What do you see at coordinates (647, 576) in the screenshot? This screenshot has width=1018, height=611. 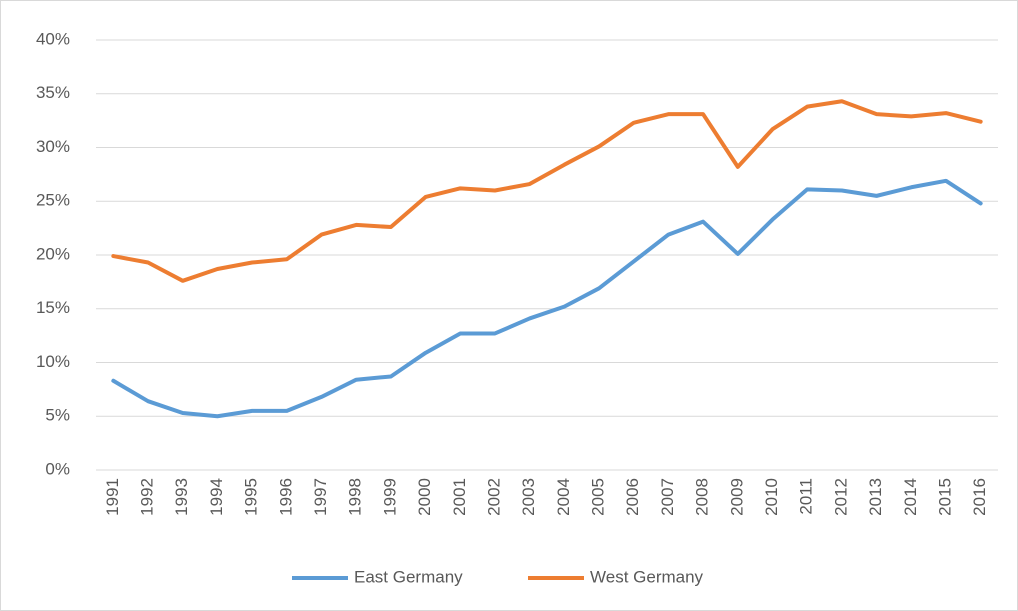 I see `legend-label: West Germany` at bounding box center [647, 576].